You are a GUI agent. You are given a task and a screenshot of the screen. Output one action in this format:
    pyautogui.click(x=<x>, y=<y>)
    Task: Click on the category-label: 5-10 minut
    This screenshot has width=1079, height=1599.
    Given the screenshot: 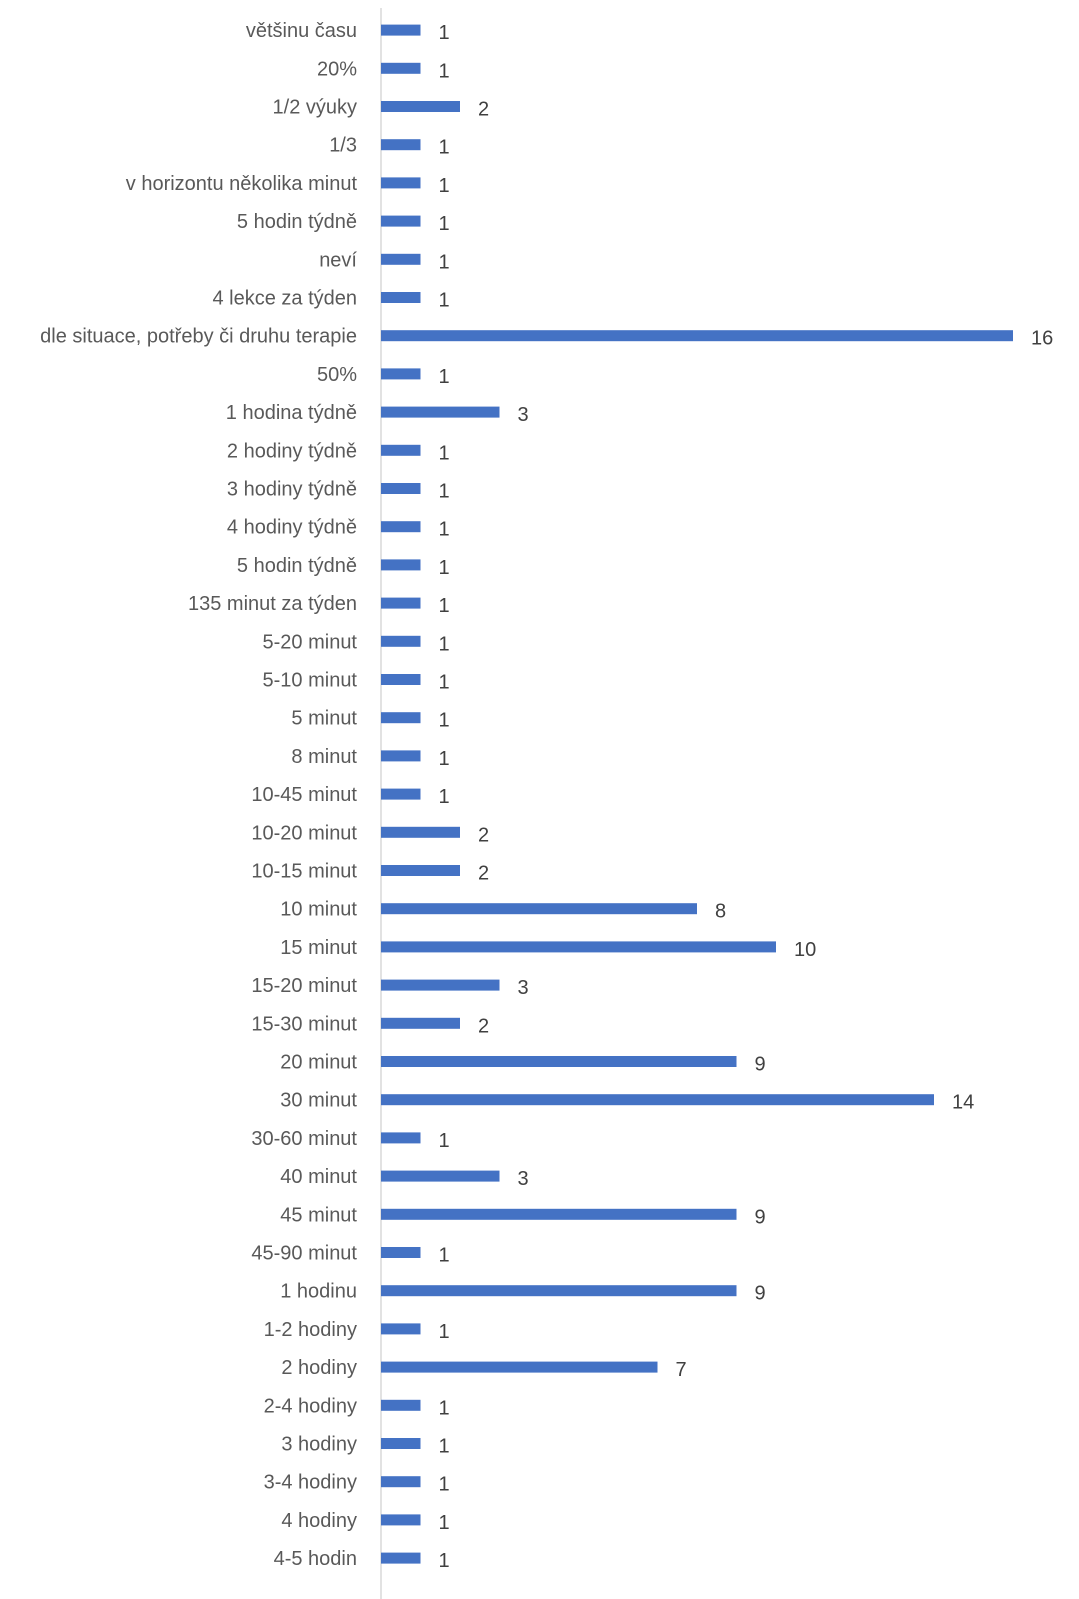 What is the action you would take?
    pyautogui.click(x=310, y=681)
    